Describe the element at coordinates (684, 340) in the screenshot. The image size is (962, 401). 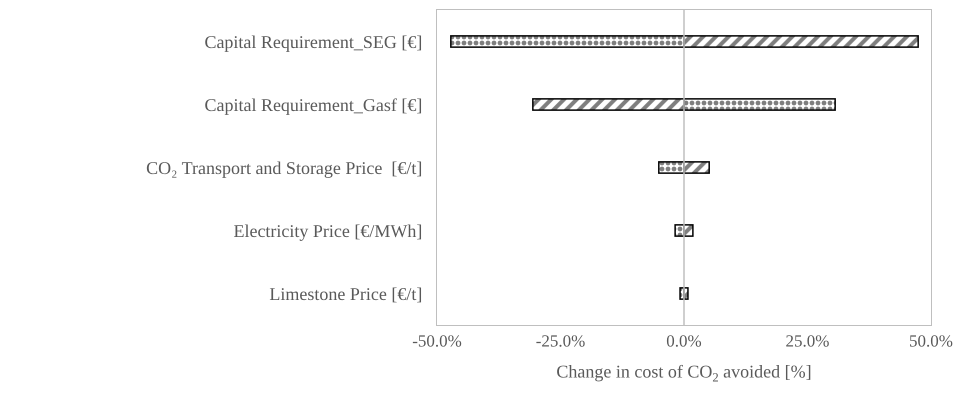
I see `x-tick-label: 0.0%` at that location.